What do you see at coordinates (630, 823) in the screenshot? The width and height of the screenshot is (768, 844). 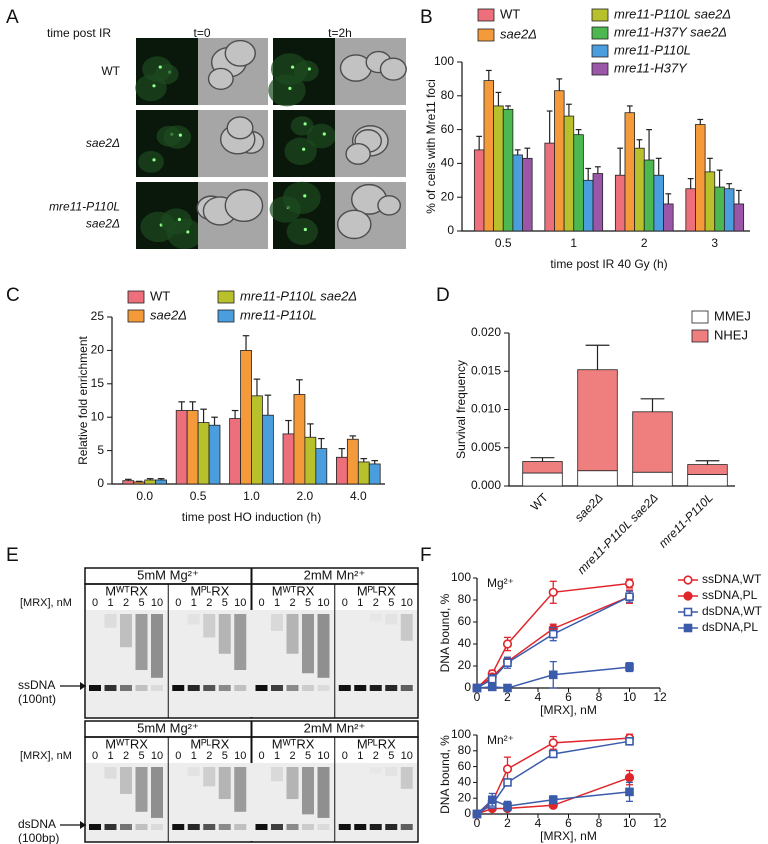 I see `x-tick-label: 10` at bounding box center [630, 823].